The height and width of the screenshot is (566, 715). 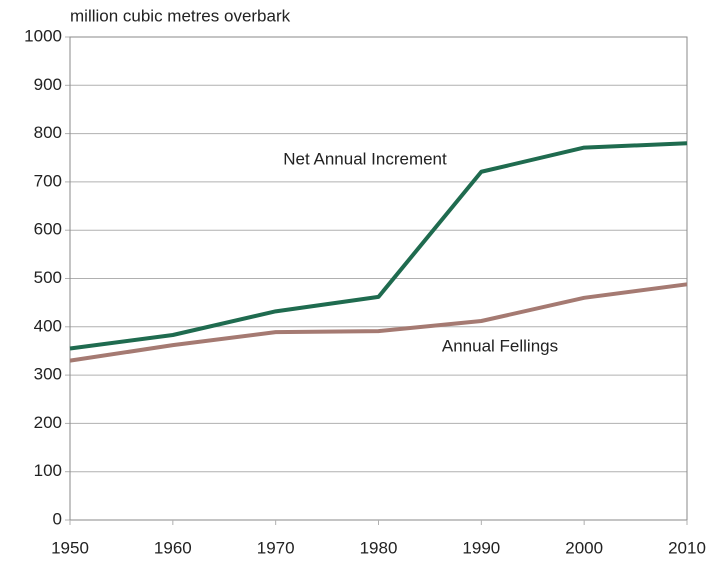 What do you see at coordinates (500, 345) in the screenshot?
I see `series-label: Annual Fellings` at bounding box center [500, 345].